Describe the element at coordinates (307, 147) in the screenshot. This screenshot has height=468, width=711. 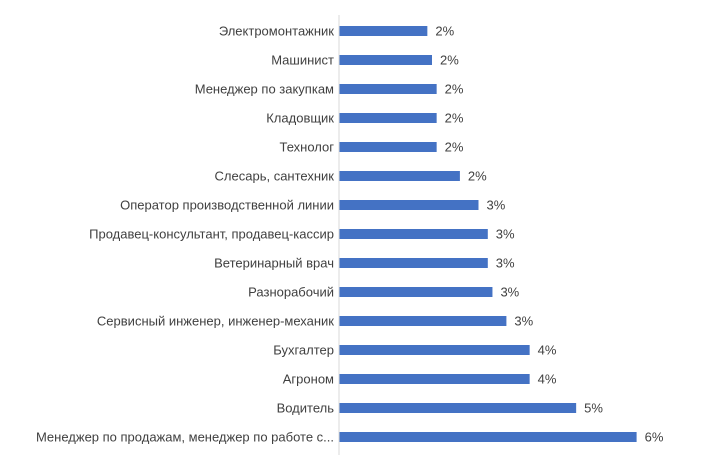
I see `category-label: Технолог` at that location.